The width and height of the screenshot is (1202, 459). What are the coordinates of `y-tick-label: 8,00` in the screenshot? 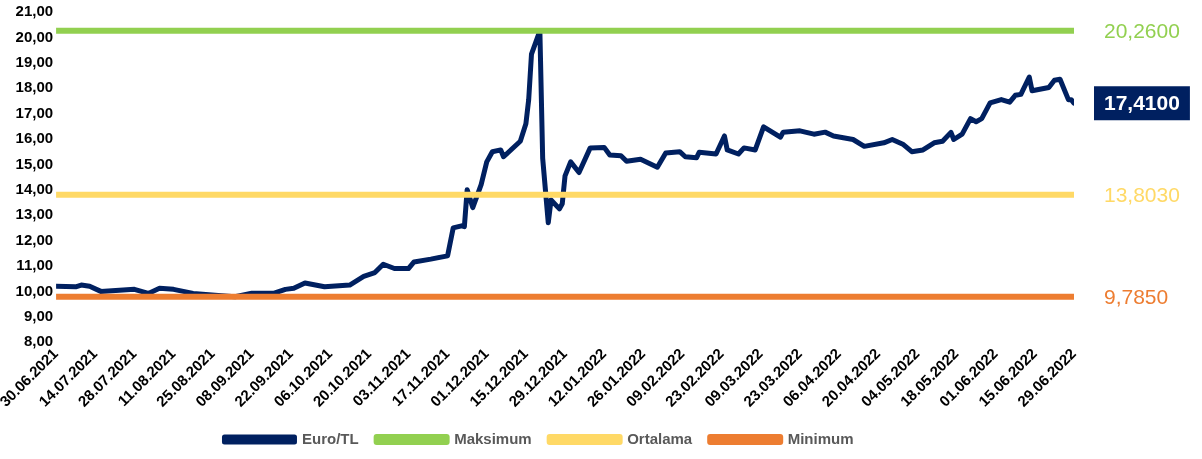 It's located at (38, 341).